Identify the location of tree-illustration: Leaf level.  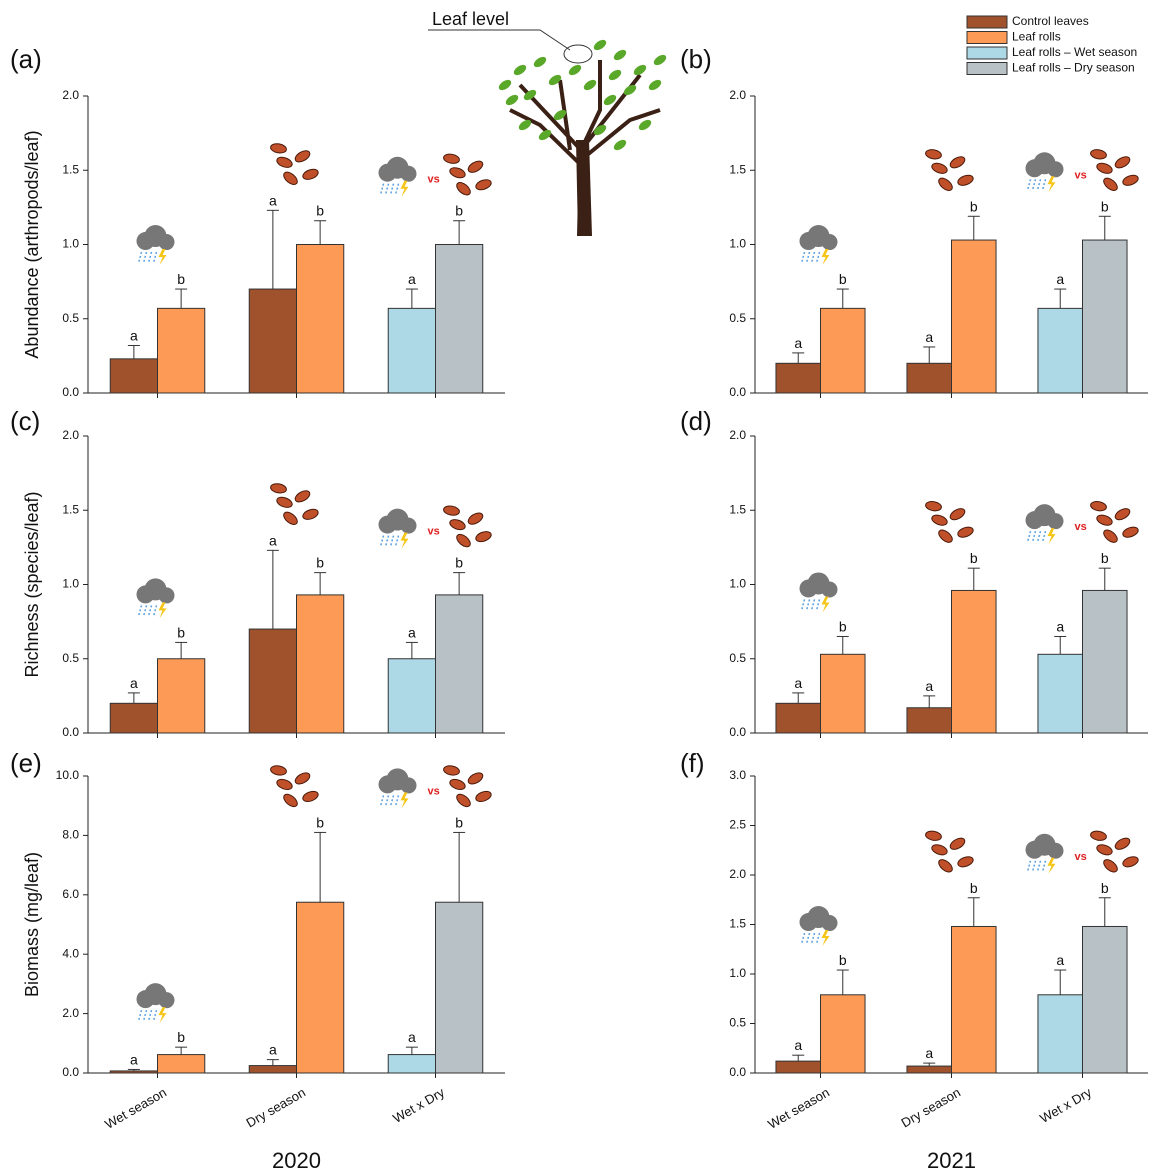
(544, 123).